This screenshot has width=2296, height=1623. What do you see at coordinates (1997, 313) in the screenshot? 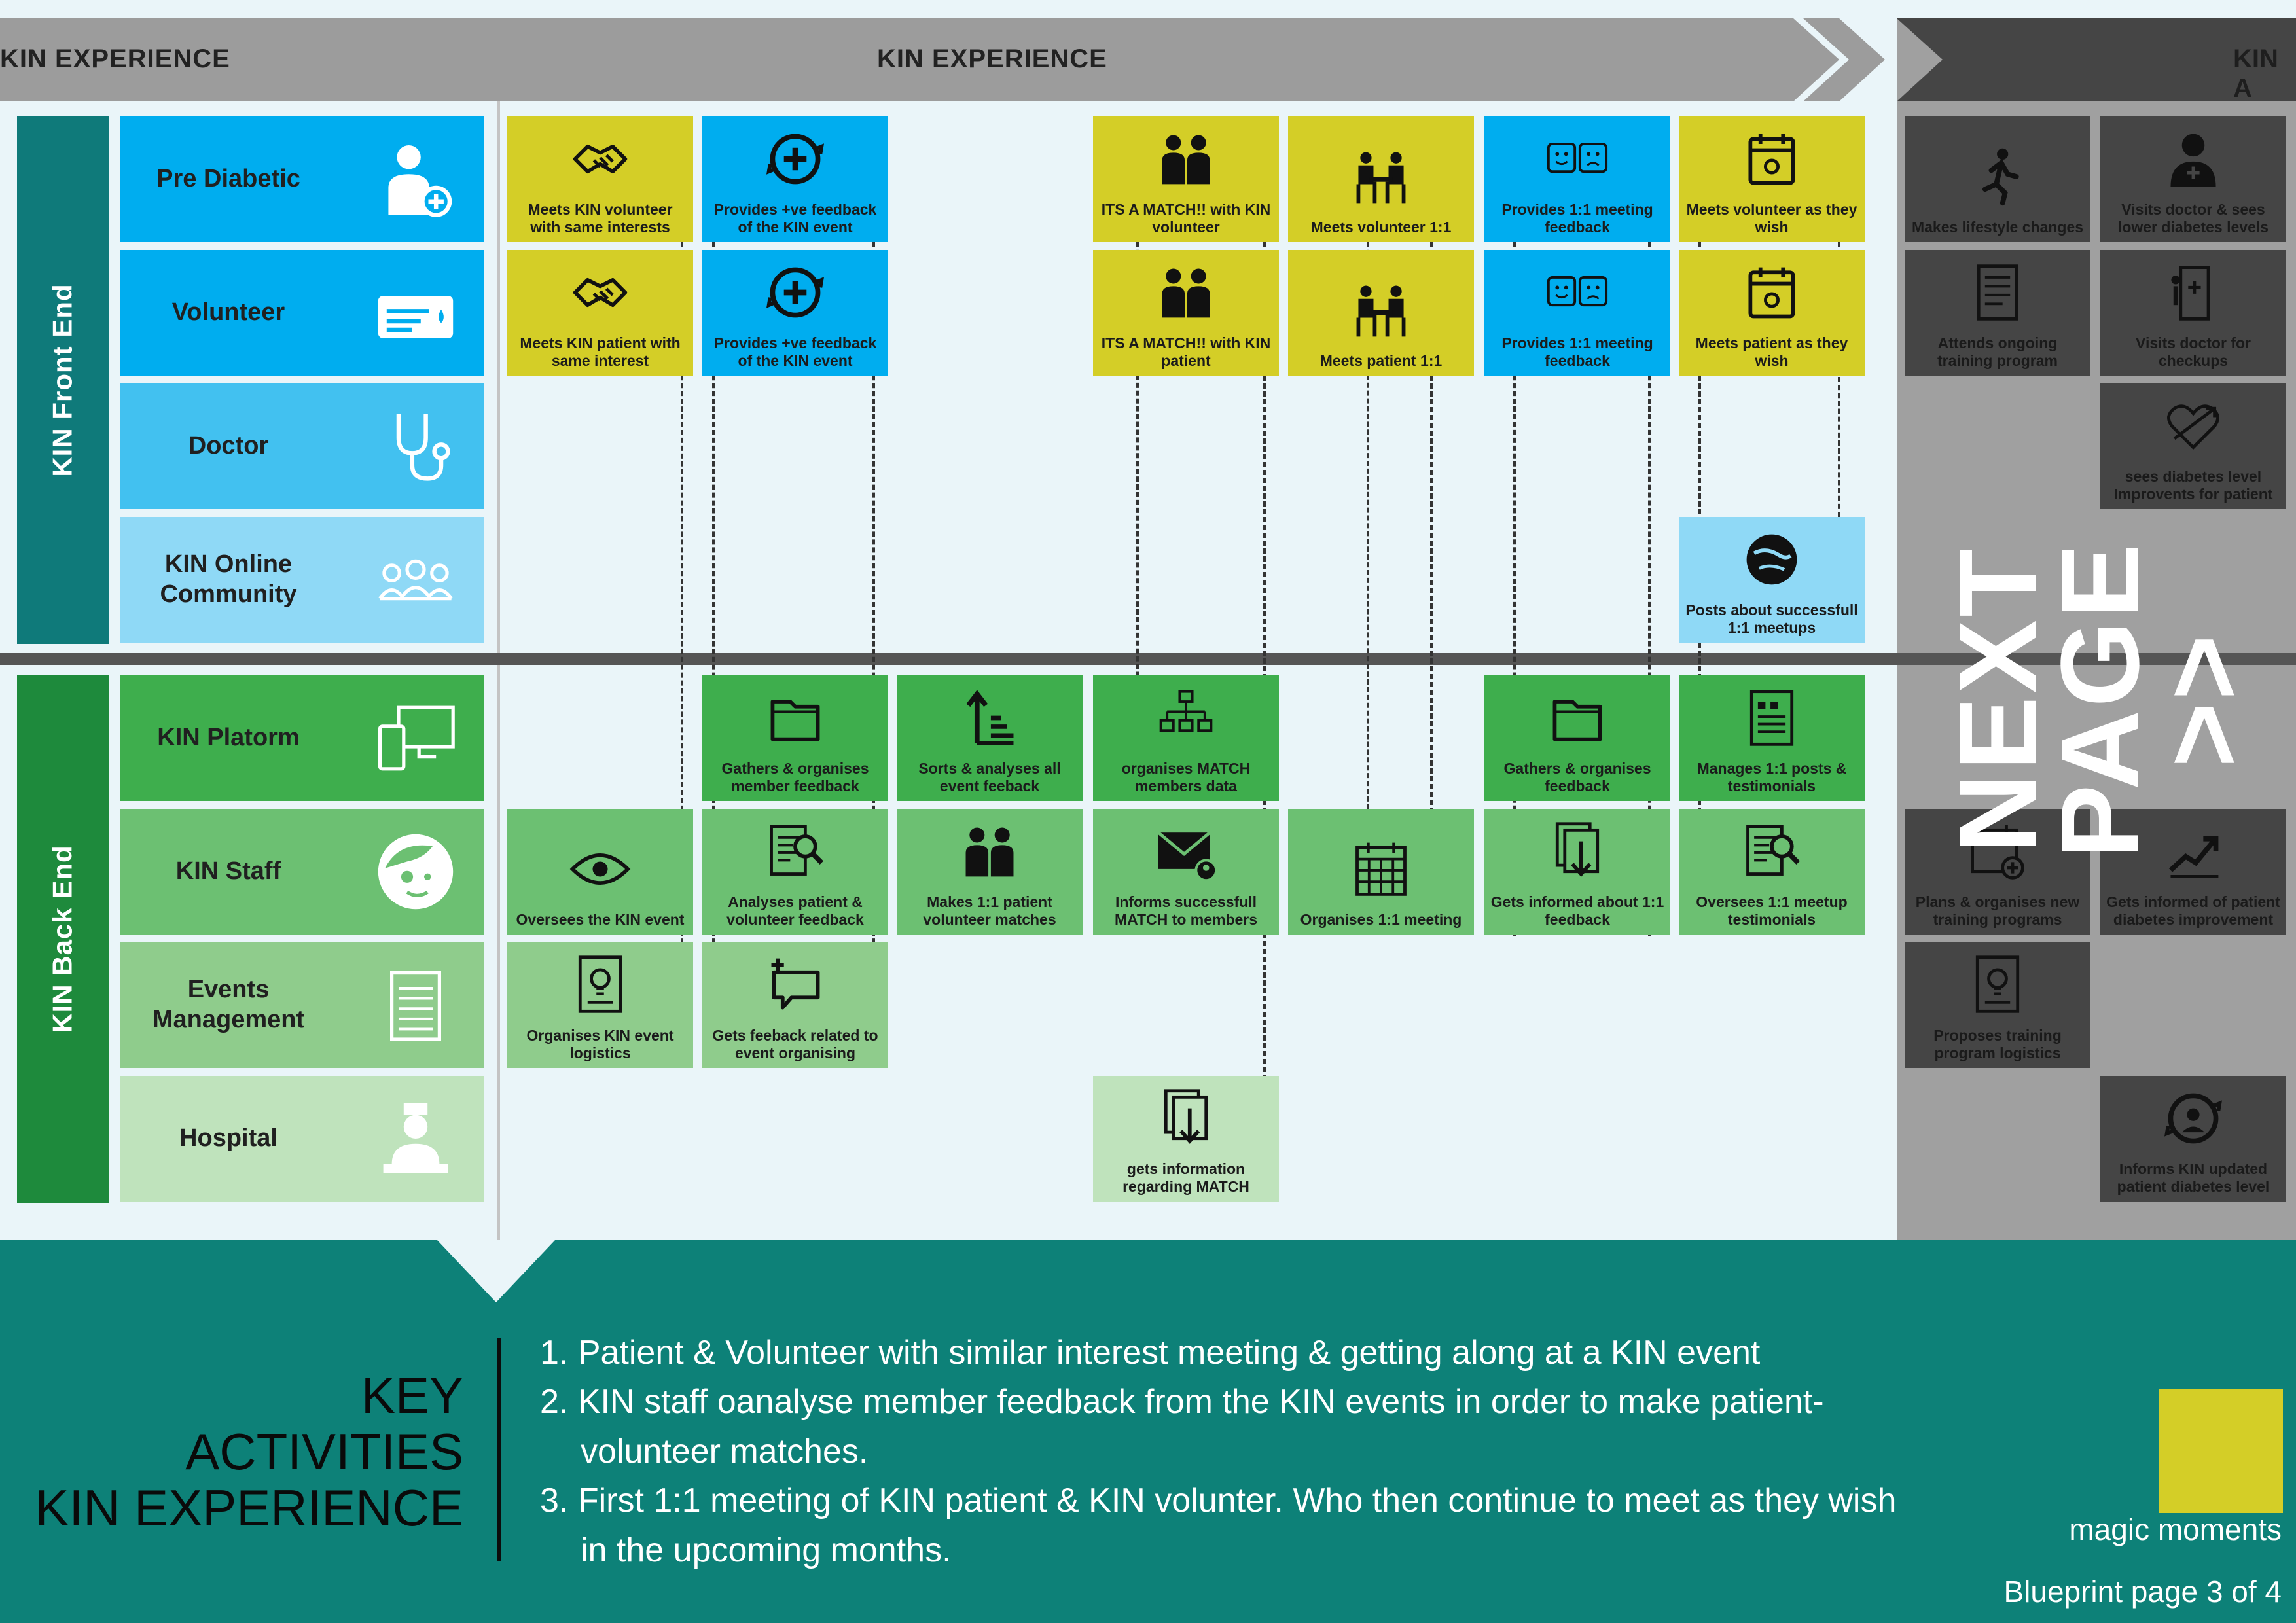
I see `card-attends-training: Attends ongoing training program` at bounding box center [1997, 313].